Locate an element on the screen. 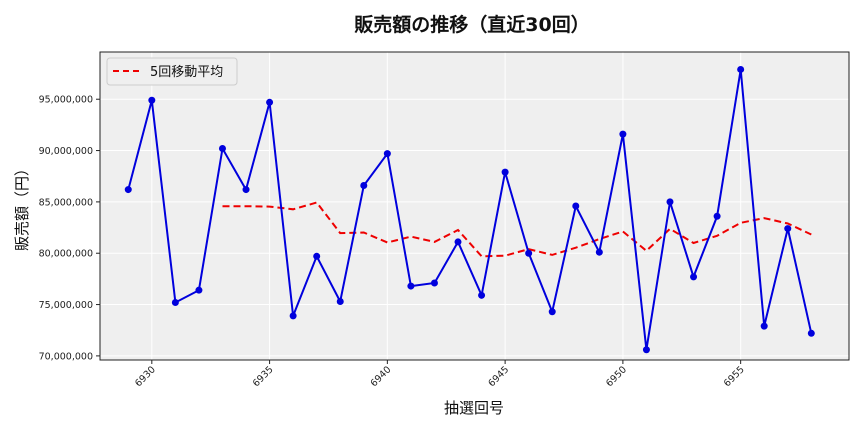 Image resolution: width=864 pixels, height=432 pixels. chart-title: 販売額の推移（直近30回） is located at coordinates (471, 24).